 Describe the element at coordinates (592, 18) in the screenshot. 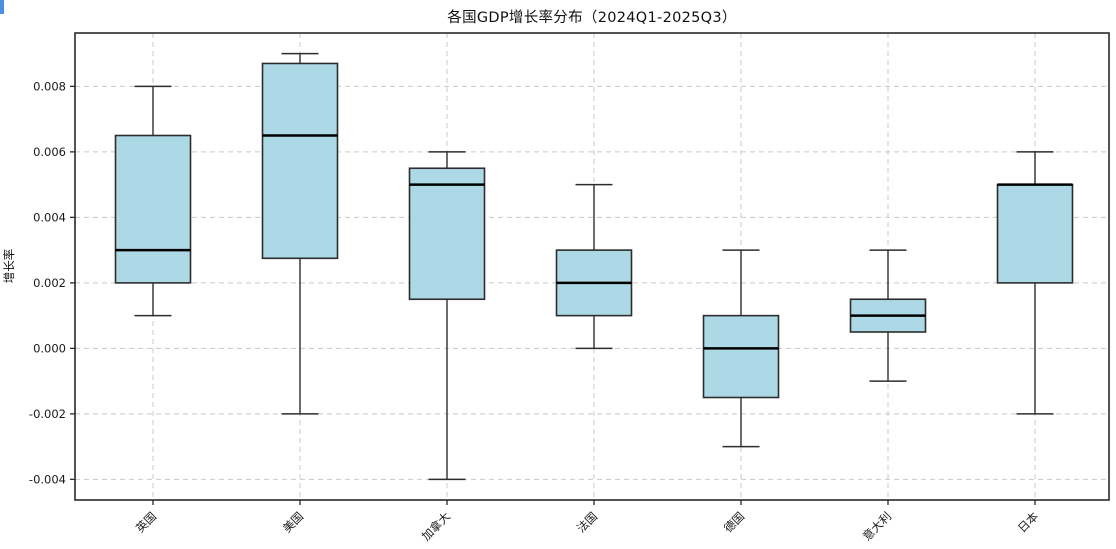

I see `chart-title: 各国GDP增长率分布（2024Q1-2025Q3）` at that location.